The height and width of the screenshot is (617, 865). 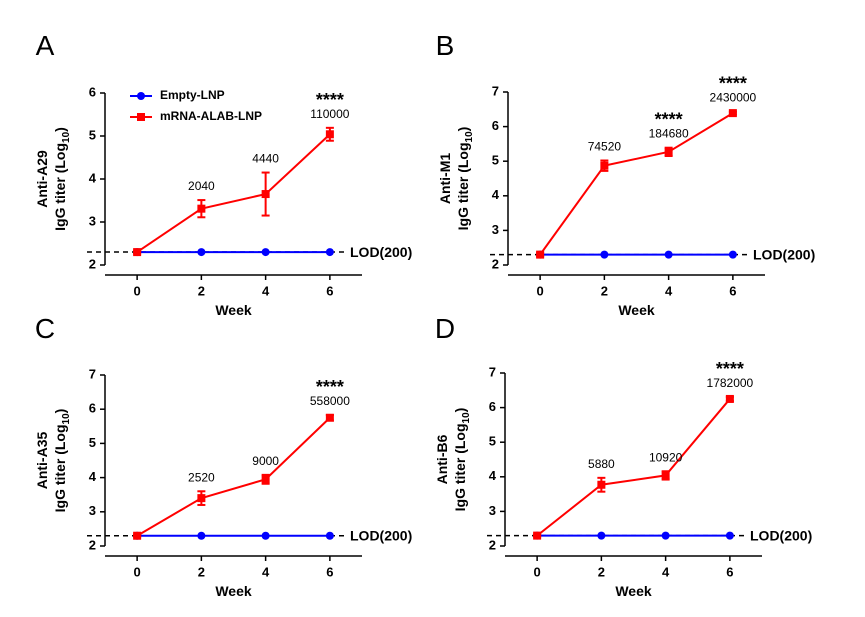 I want to click on annotation: 9000, so click(x=265, y=461).